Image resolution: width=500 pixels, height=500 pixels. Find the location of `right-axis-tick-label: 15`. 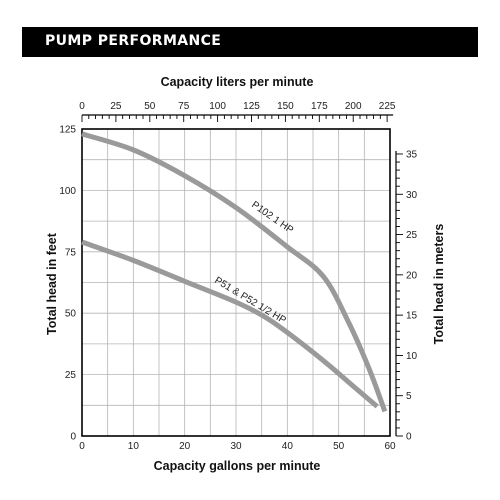

right-axis-tick-label: 15 is located at coordinates (412, 316).